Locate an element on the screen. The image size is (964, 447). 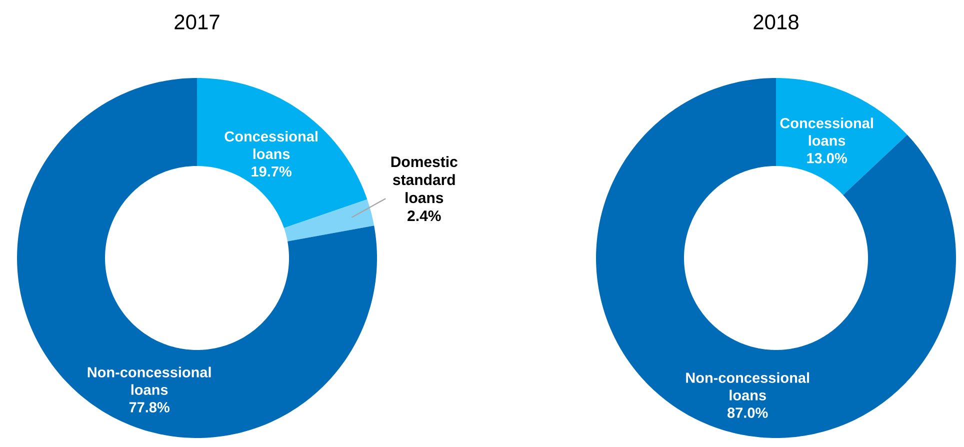
chart-title: 2017 is located at coordinates (197, 22).